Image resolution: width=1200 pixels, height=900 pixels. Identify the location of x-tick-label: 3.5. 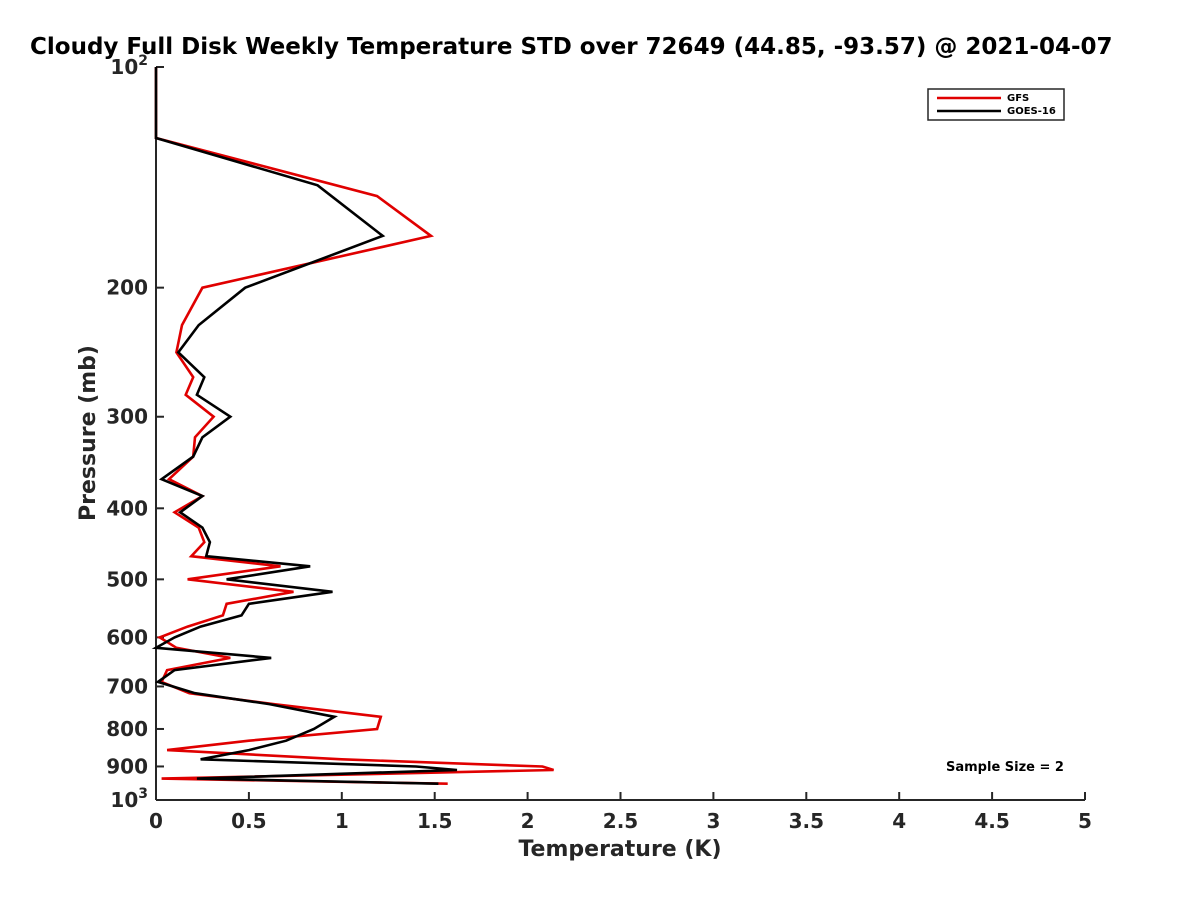
(806, 821).